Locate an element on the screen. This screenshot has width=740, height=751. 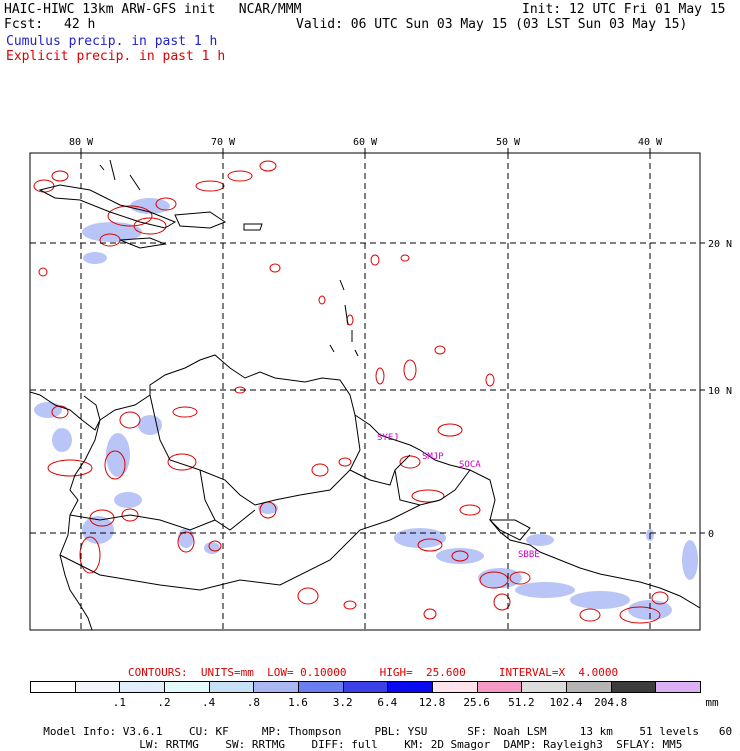
init-time: Init: 12 UTC Fri 01 May 15 is located at coordinates (624, 9).